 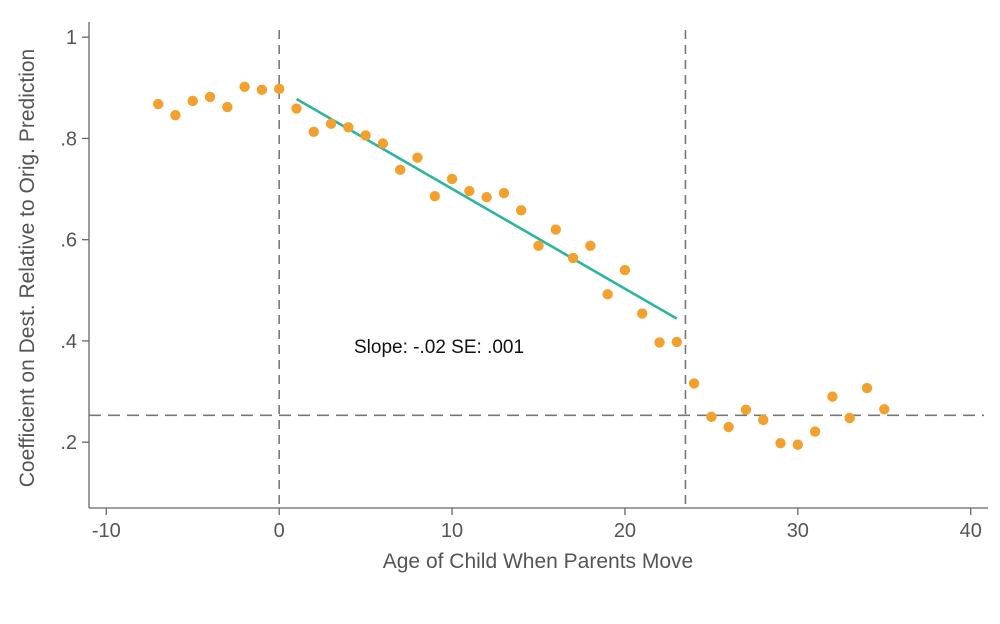 What do you see at coordinates (279, 531) in the screenshot?
I see `x-tick-label: 0` at bounding box center [279, 531].